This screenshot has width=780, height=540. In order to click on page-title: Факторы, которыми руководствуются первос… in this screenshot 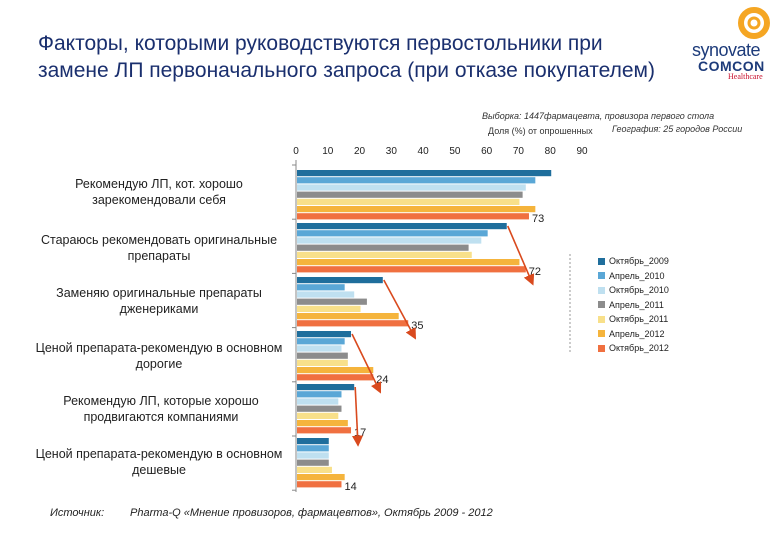, I will do `click(346, 57)`.